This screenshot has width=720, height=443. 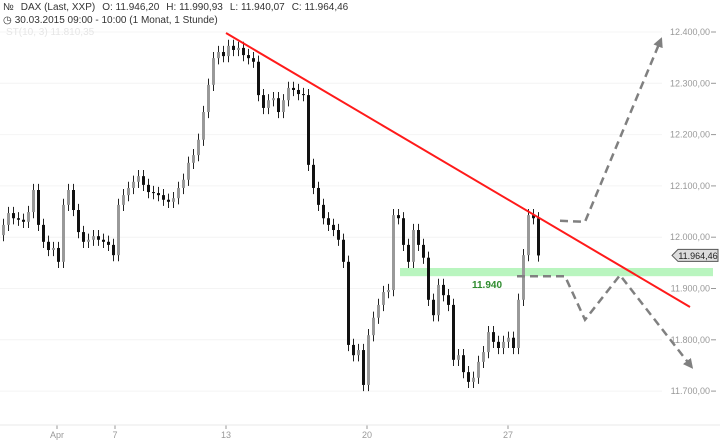 What do you see at coordinates (50, 32) in the screenshot?
I see `indicator-text: ST(10, 3) 11.810,35` at bounding box center [50, 32].